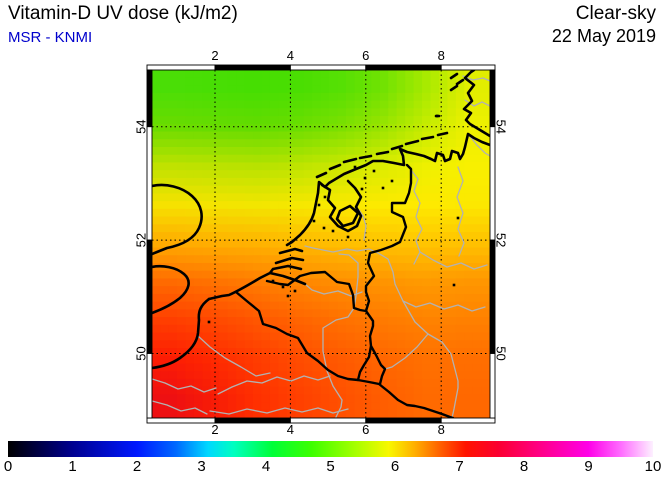 The width and height of the screenshot is (665, 480). I want to click on axis-tick-label-top: 4, so click(290, 55).